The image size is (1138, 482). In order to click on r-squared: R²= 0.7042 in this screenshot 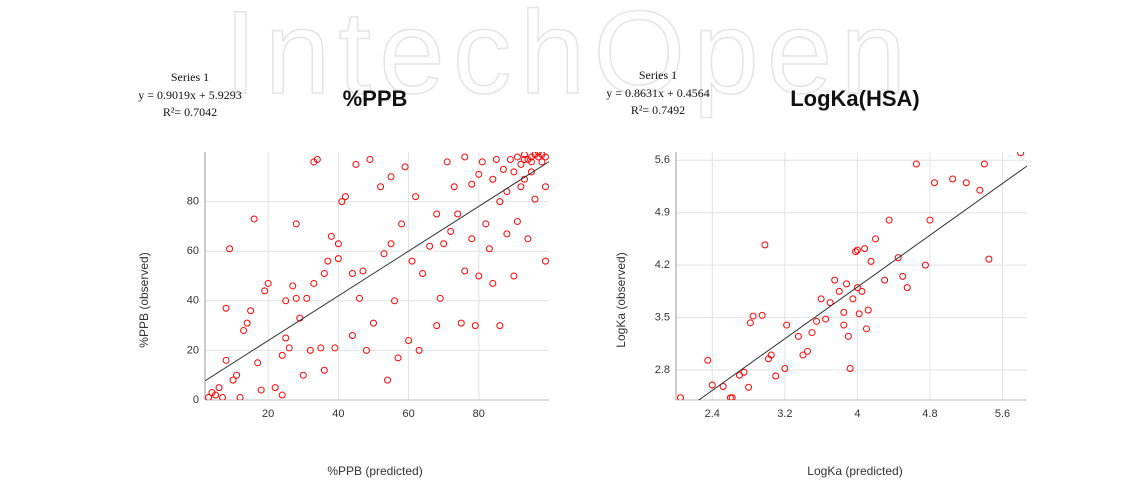, I will do `click(190, 112)`.